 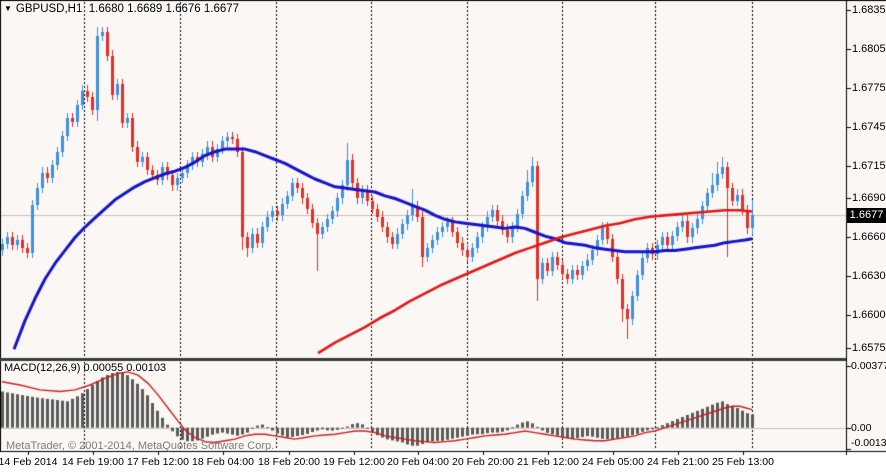 I want to click on macd-tick-label: 0.00, so click(x=861, y=428).